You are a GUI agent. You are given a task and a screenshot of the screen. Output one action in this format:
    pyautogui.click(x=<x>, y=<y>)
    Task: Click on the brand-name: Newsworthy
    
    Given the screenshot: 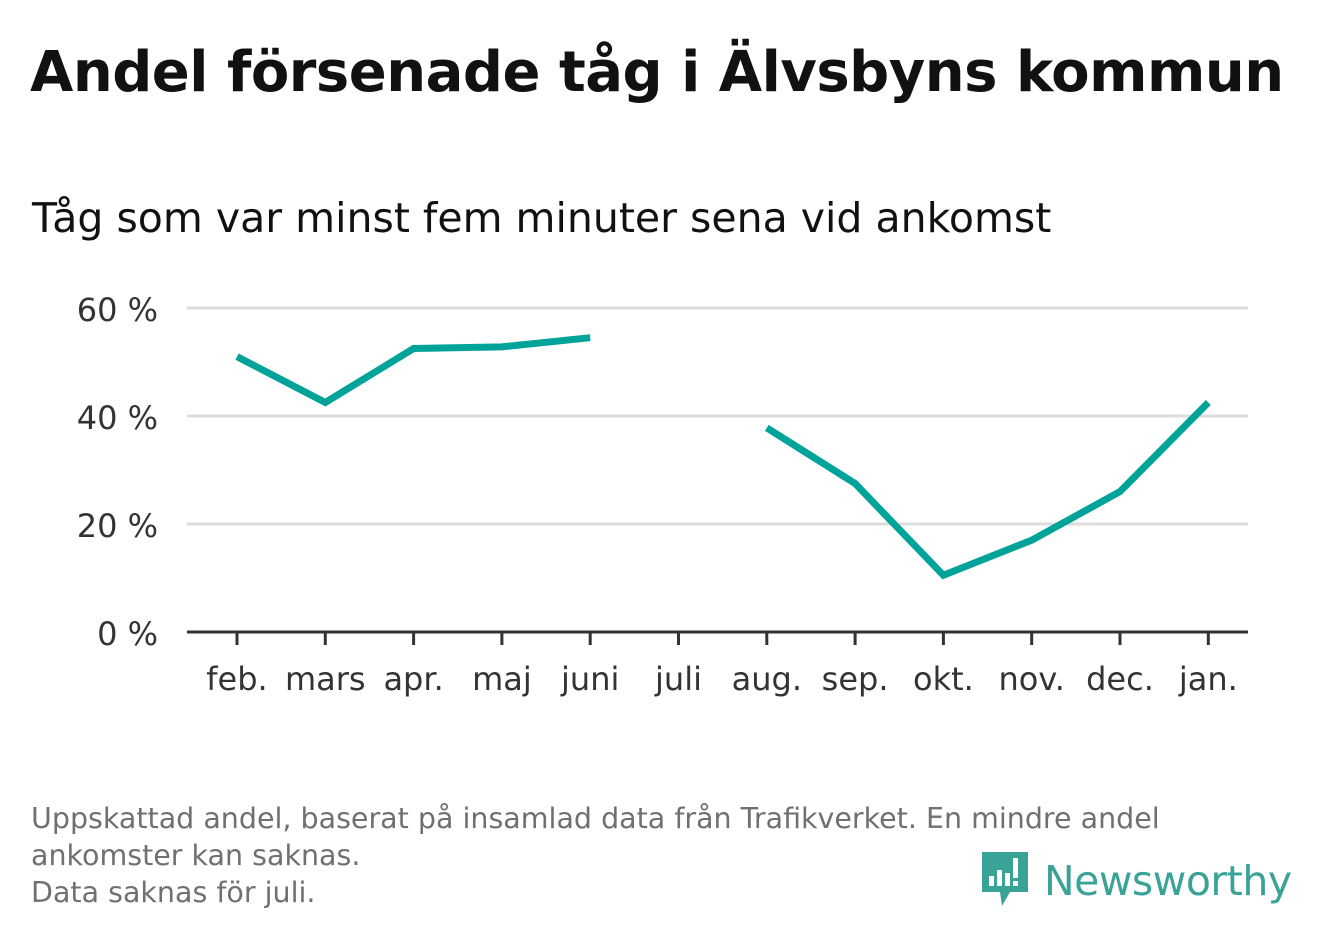 What is the action you would take?
    pyautogui.click(x=1168, y=881)
    